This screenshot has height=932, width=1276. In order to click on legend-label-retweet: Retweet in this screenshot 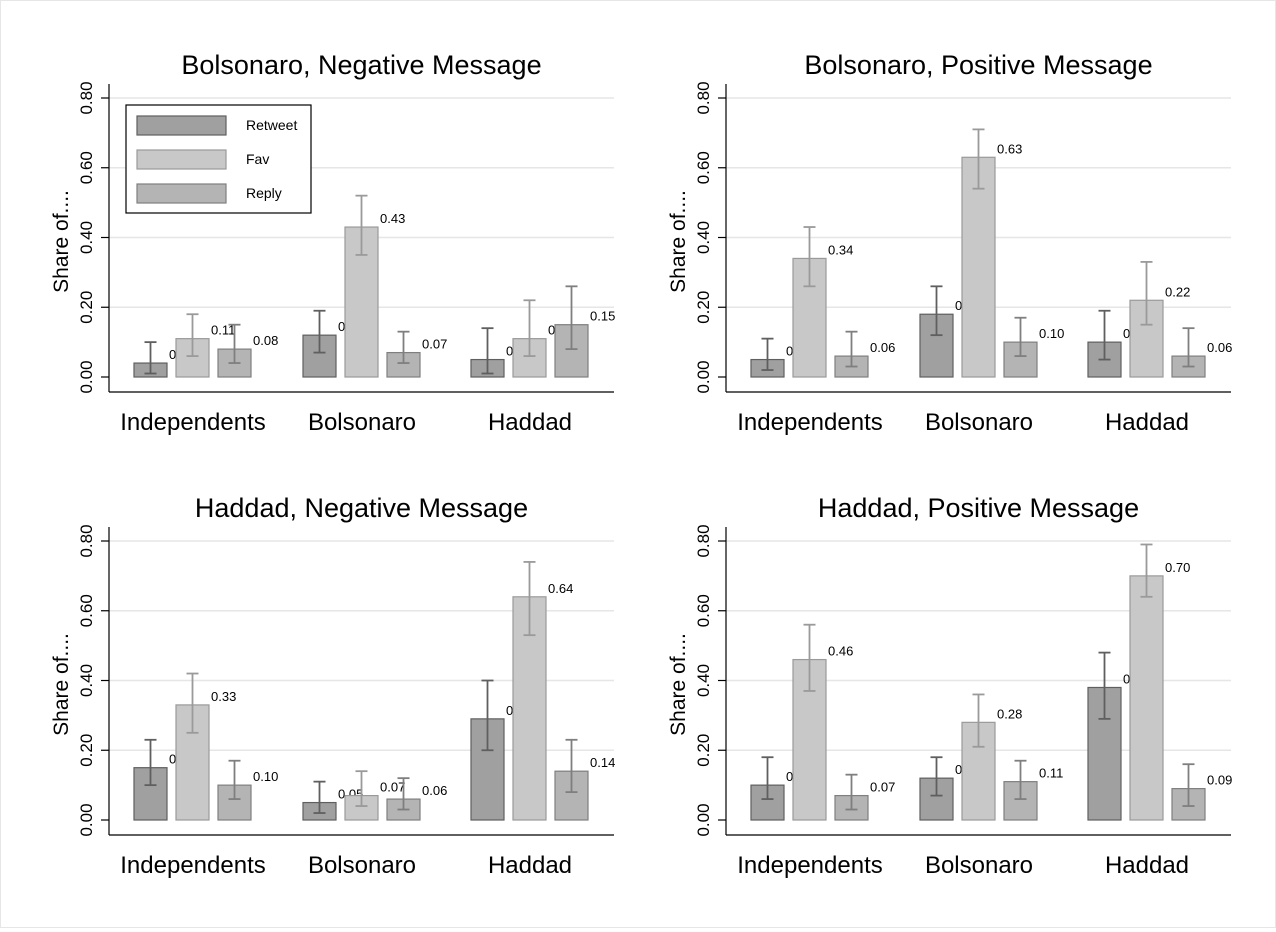, I will do `click(271, 125)`.